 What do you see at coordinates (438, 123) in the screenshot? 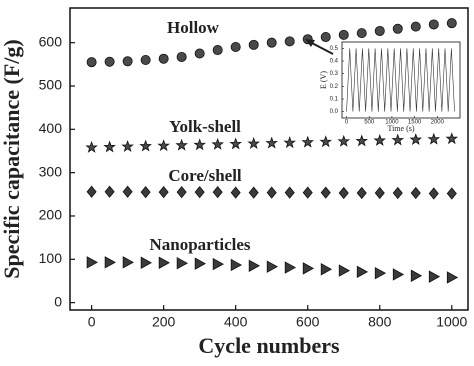
I see `x-tick-label: 2000` at bounding box center [438, 123].